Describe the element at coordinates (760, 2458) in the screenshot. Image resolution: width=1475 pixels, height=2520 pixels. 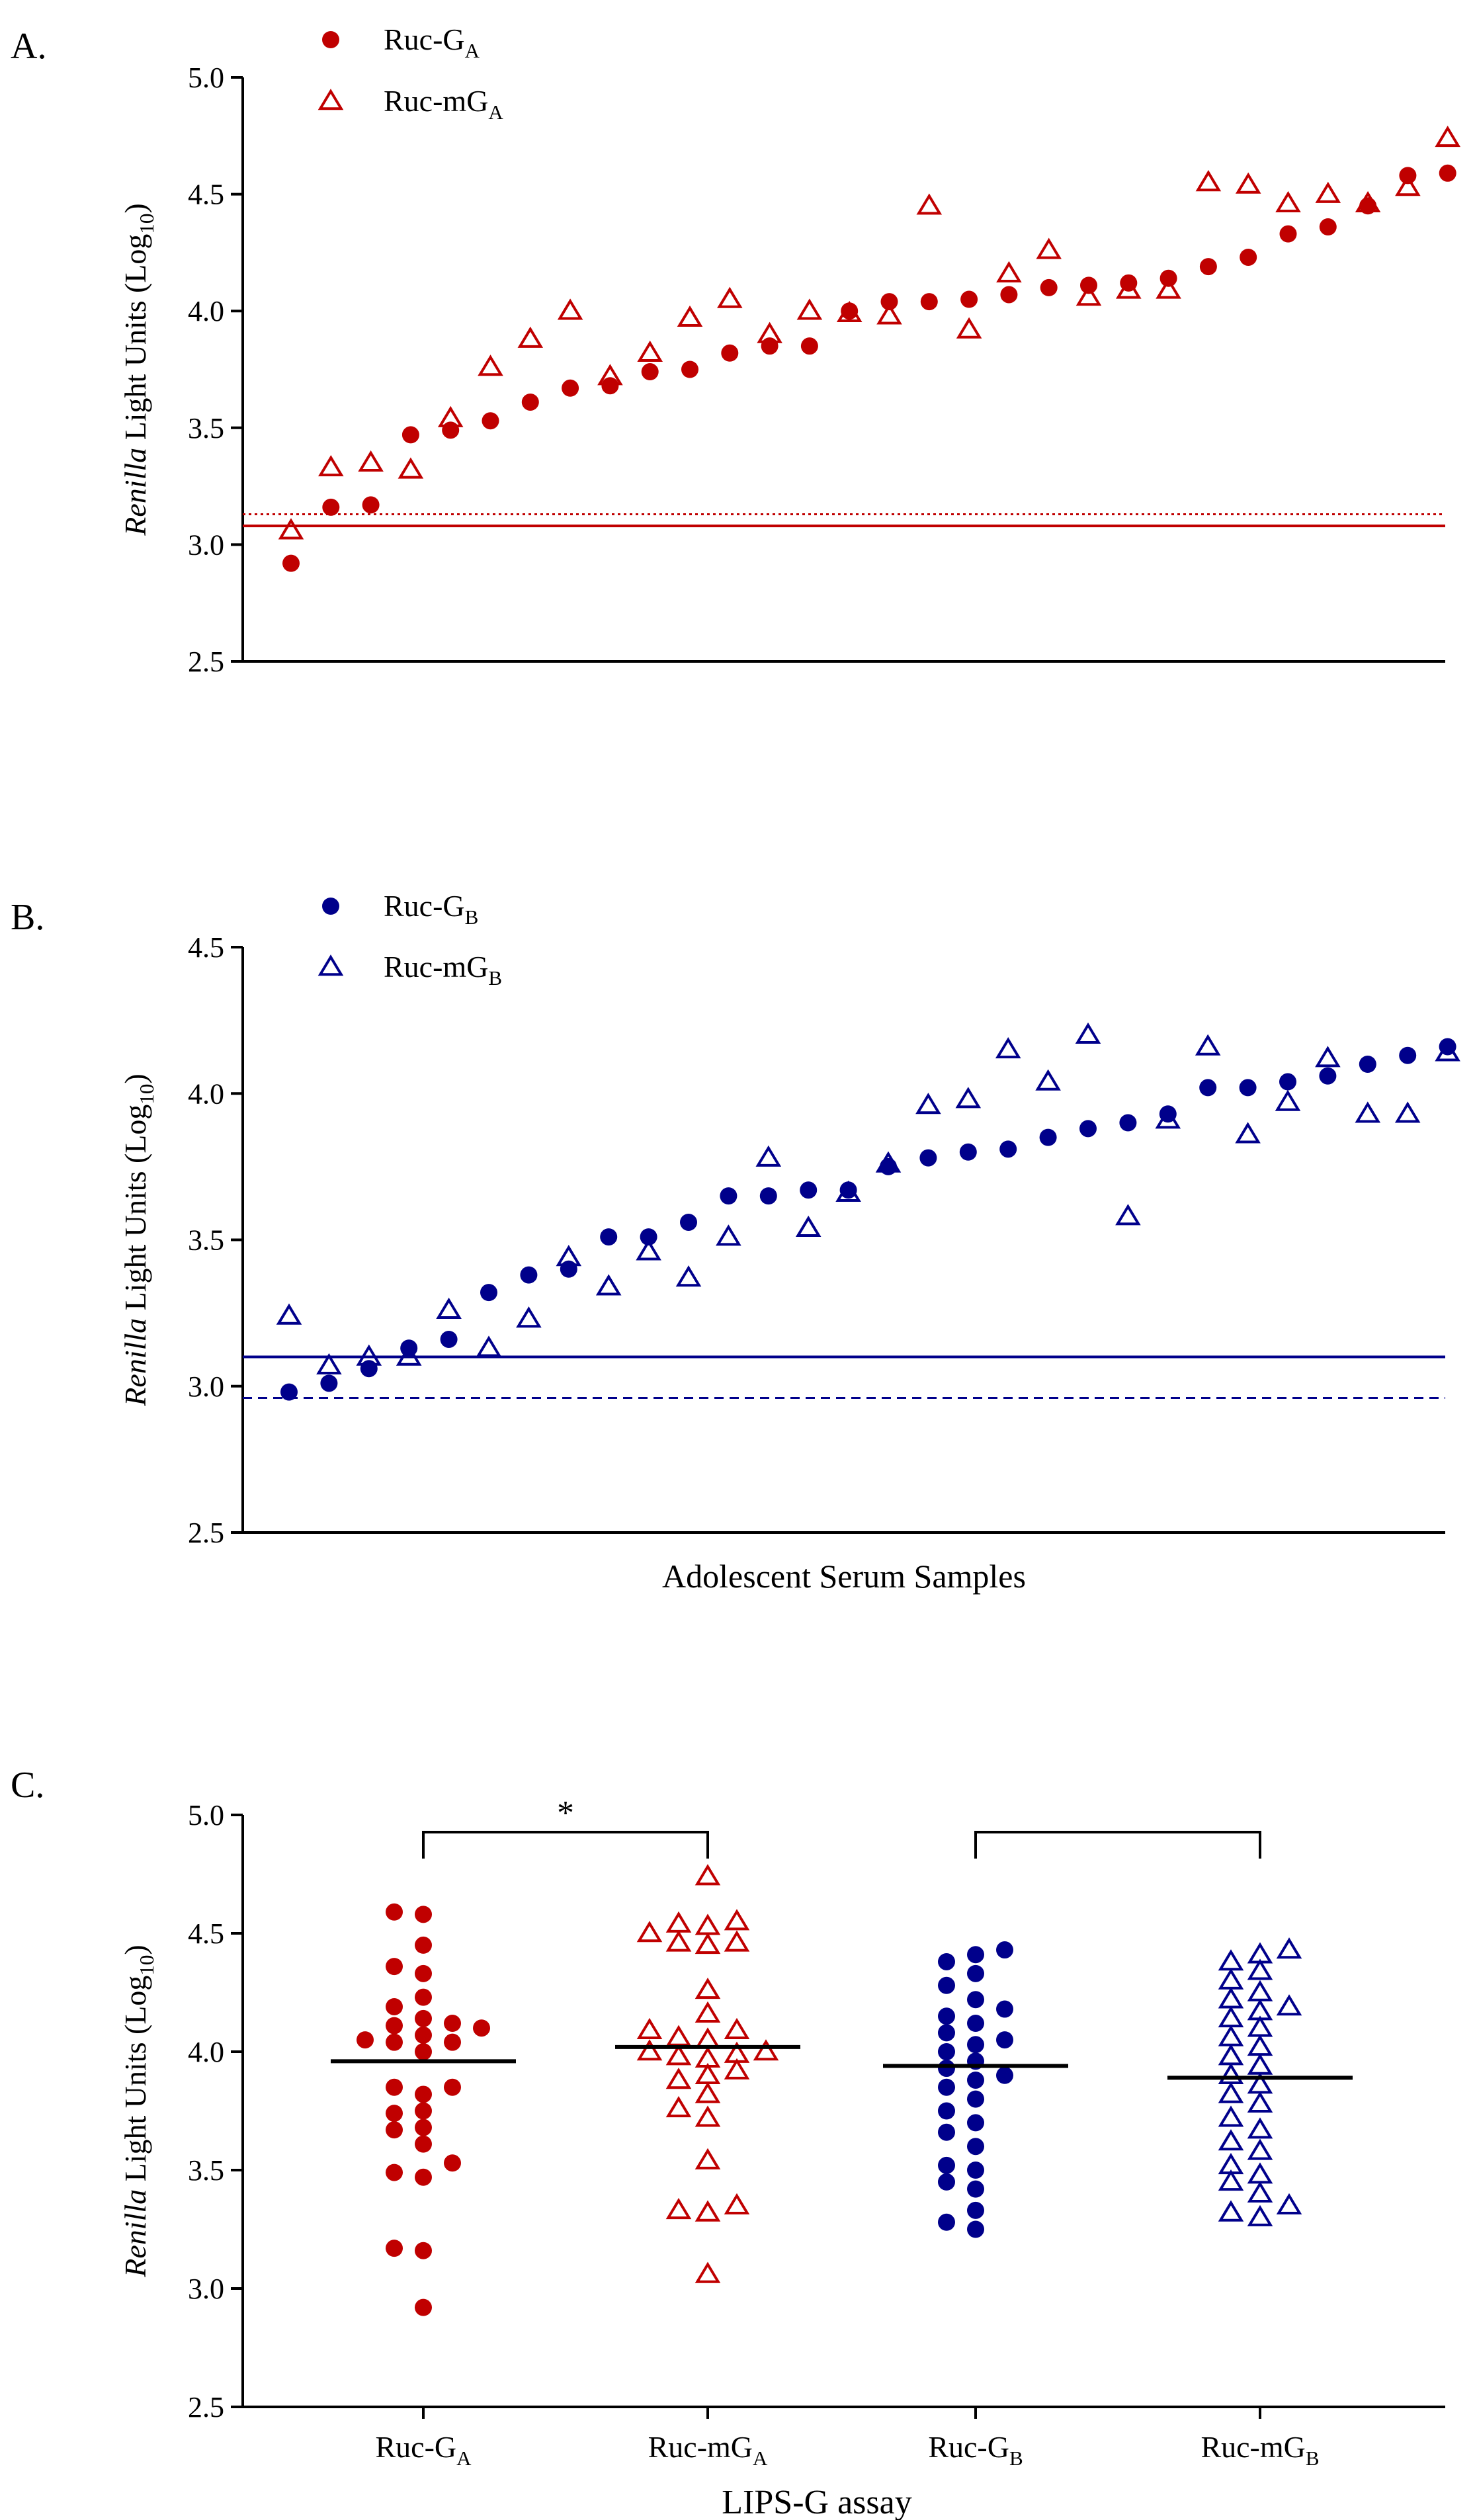
I see `x-tick-label-1-sub: A` at that location.